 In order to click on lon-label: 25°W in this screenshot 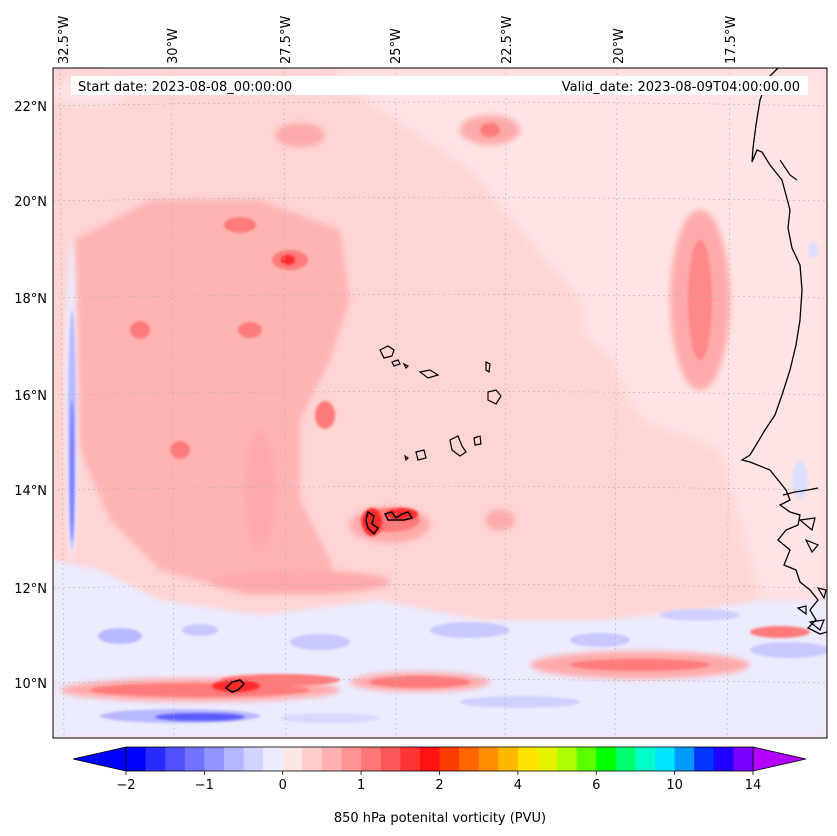, I will do `click(396, 46)`.